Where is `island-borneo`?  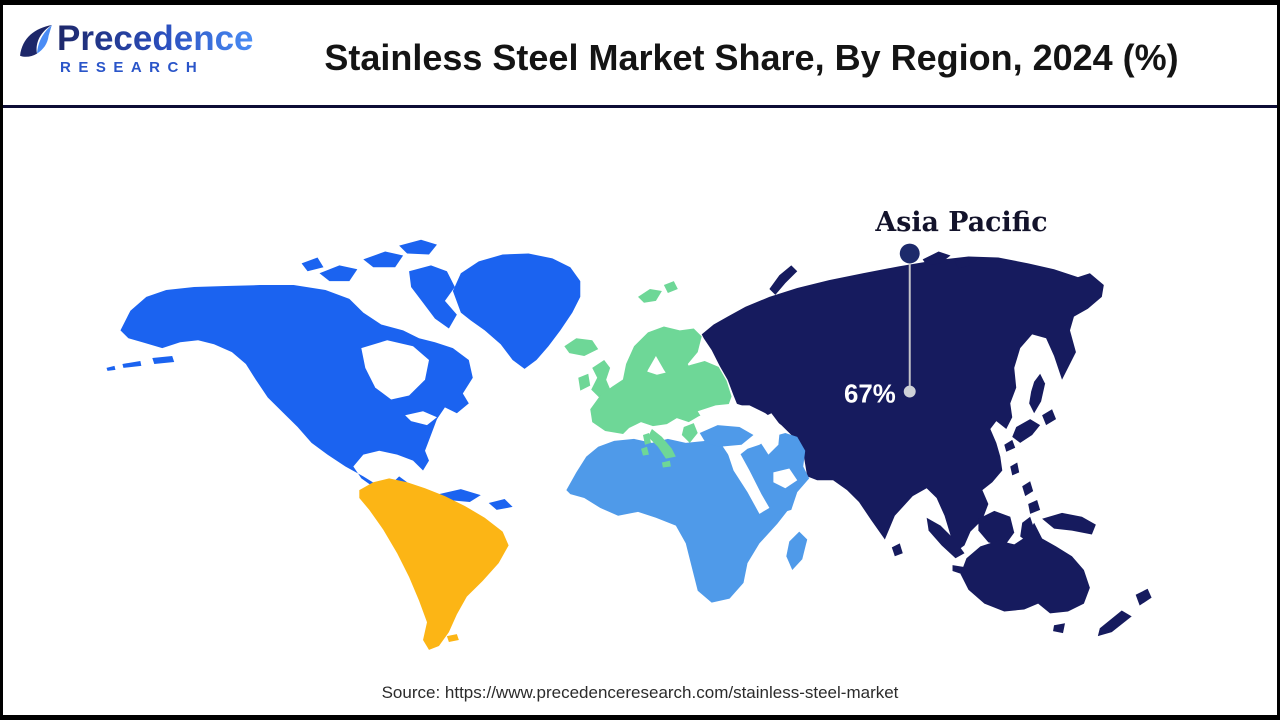
island-borneo is located at coordinates (996, 528).